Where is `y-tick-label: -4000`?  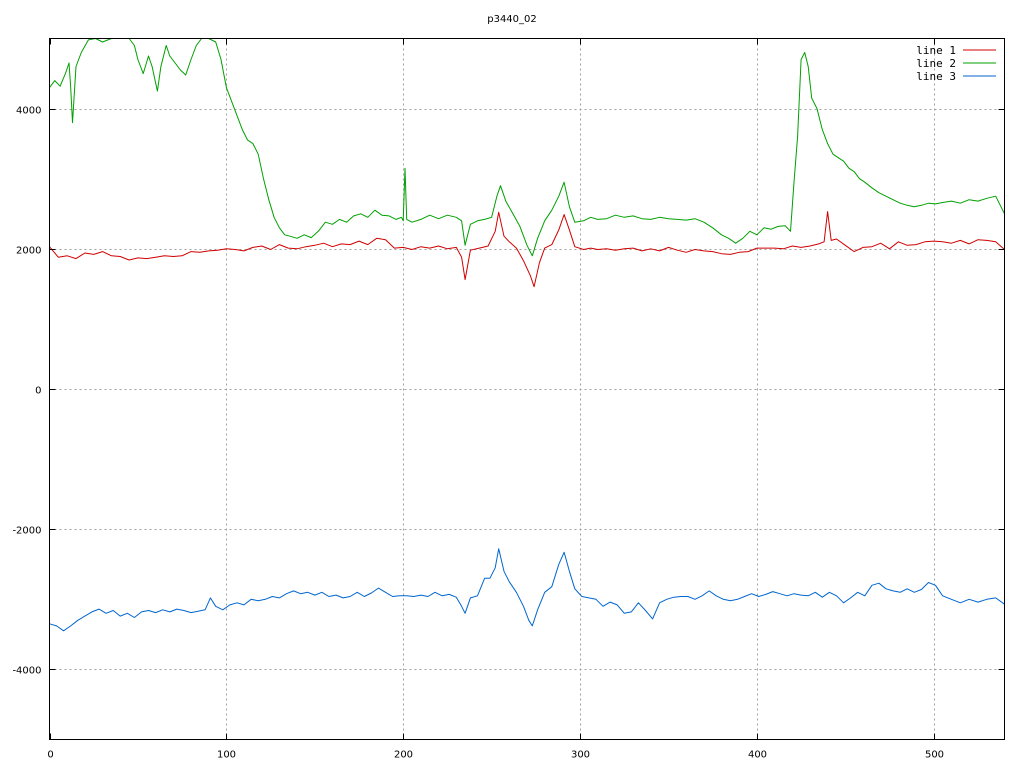 y-tick-label: -4000 is located at coordinates (26, 671).